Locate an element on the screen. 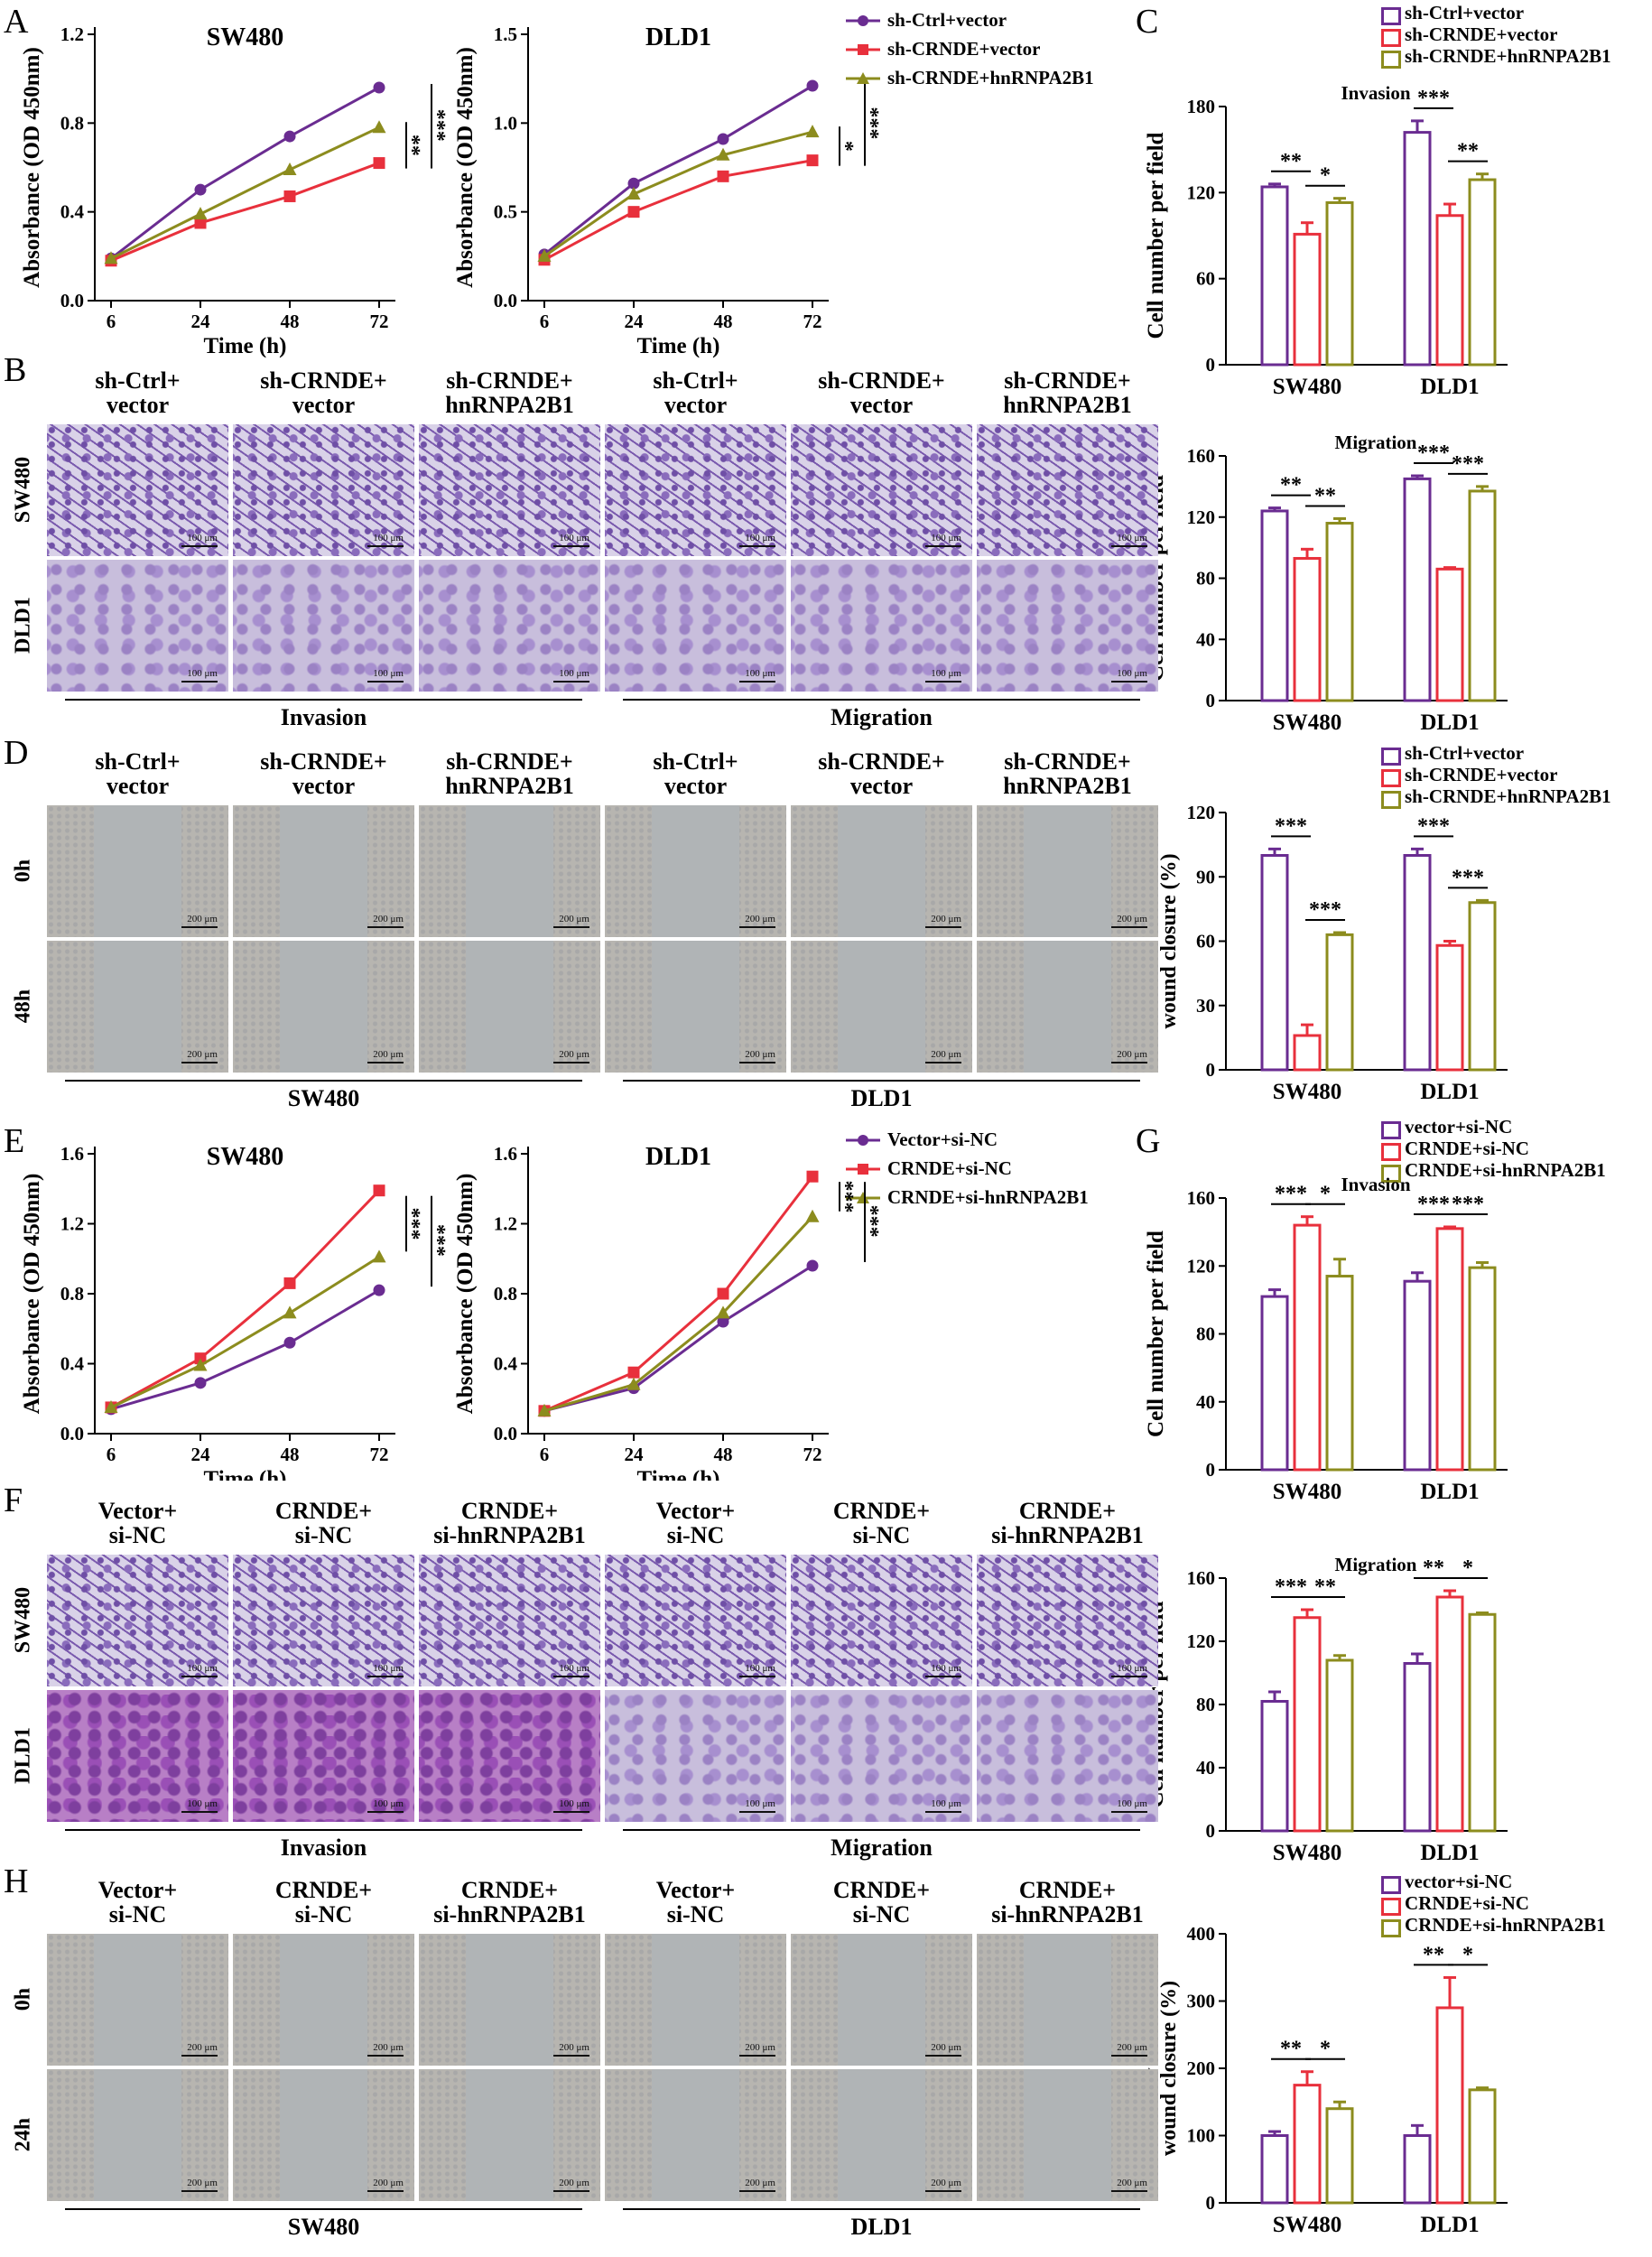 This screenshot has width=1652, height=2257. column-header-h-4: CRNDE+ si-NC is located at coordinates (881, 1902).